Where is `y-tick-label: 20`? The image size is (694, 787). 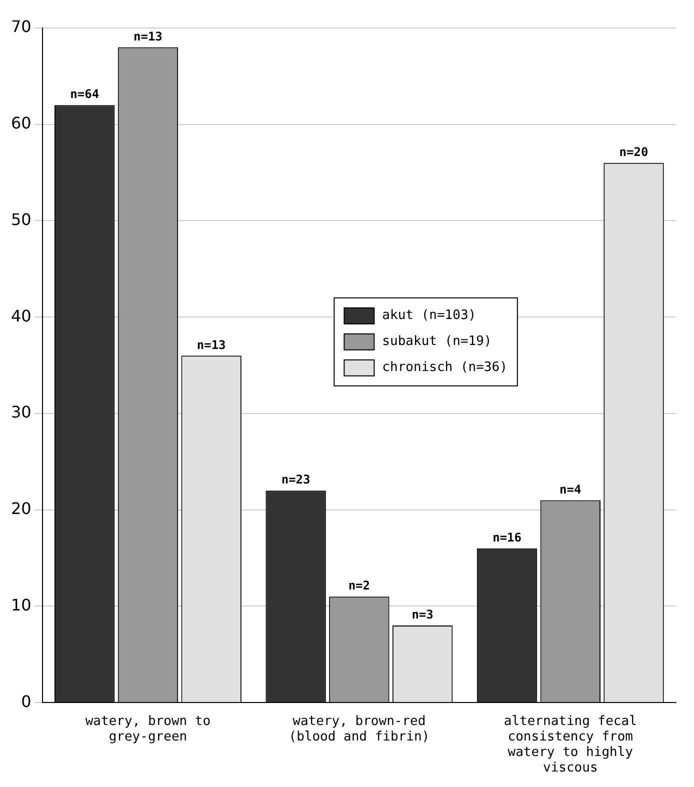 y-tick-label: 20 is located at coordinates (21, 508).